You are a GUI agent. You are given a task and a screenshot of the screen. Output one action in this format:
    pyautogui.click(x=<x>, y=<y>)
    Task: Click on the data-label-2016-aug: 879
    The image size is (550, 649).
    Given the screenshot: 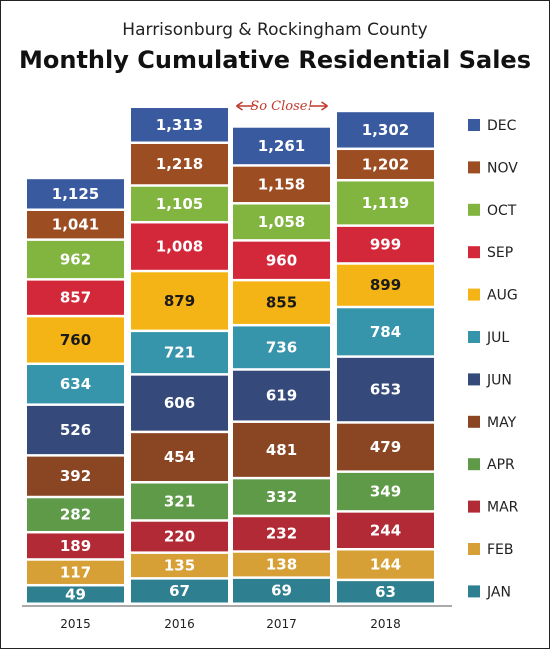 What is the action you would take?
    pyautogui.click(x=179, y=301)
    